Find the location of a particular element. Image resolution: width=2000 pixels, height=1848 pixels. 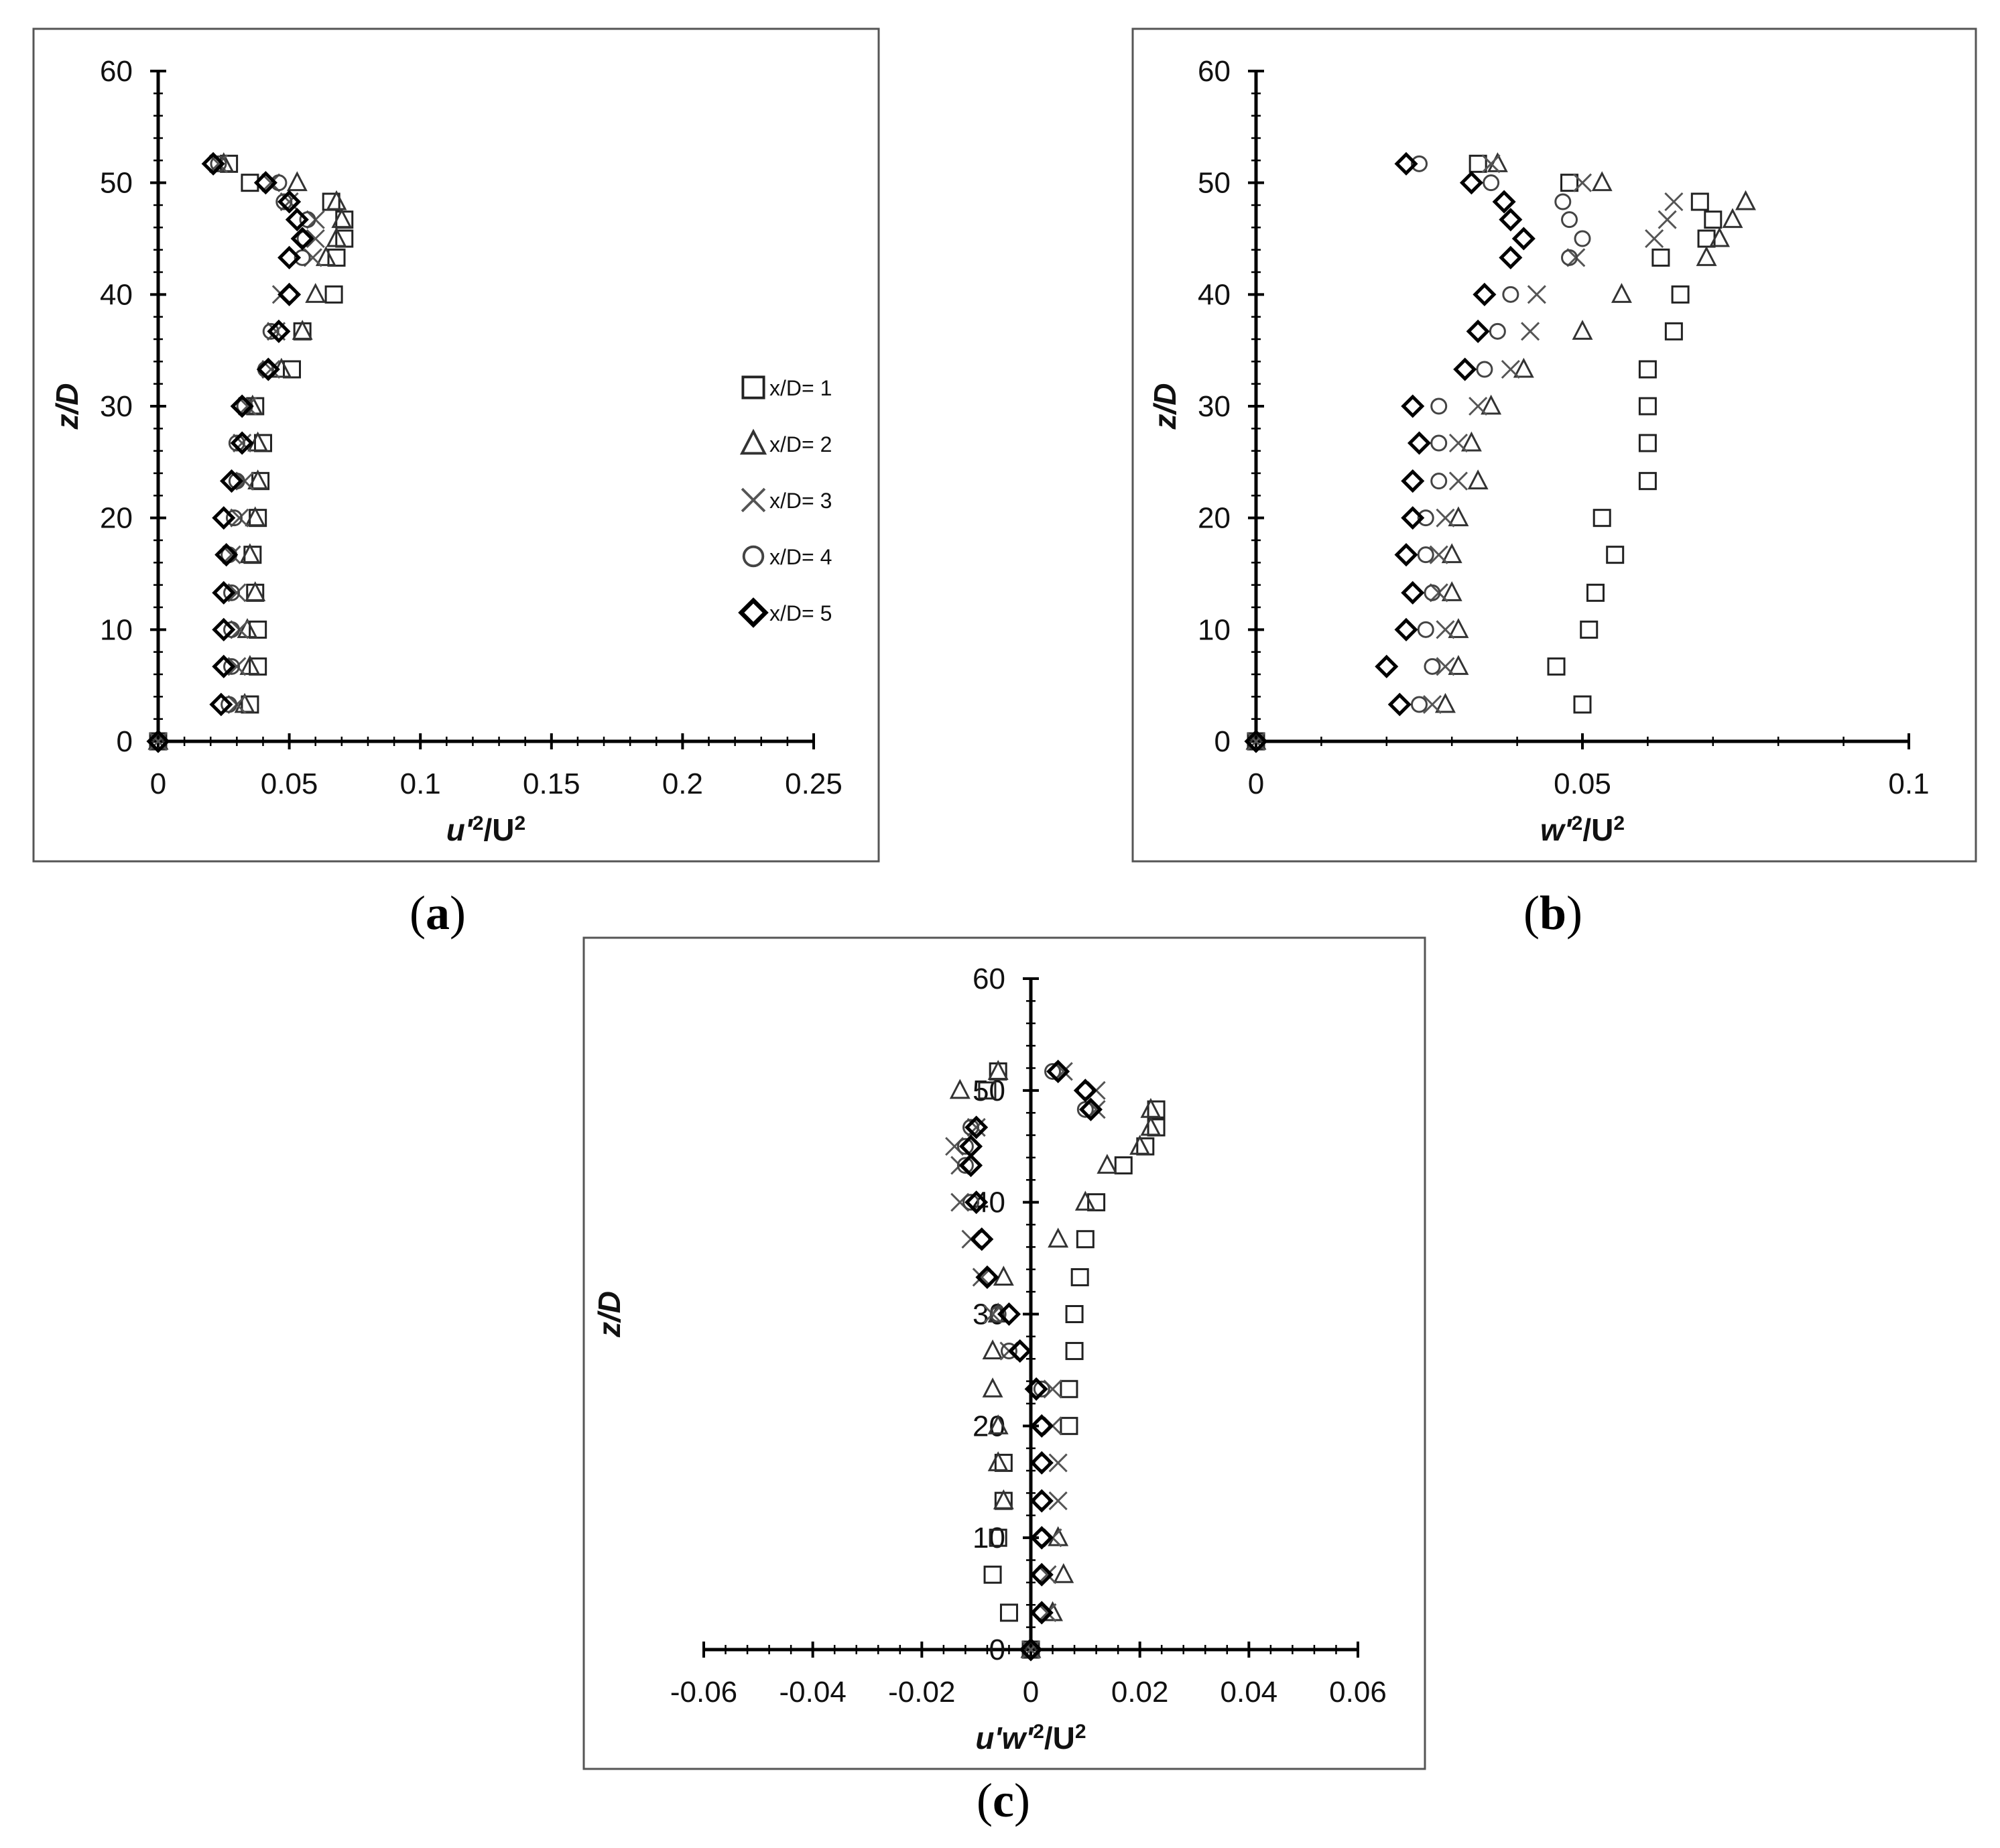

x-axis-title: u'w'2/U2 is located at coordinates (1030, 1738).